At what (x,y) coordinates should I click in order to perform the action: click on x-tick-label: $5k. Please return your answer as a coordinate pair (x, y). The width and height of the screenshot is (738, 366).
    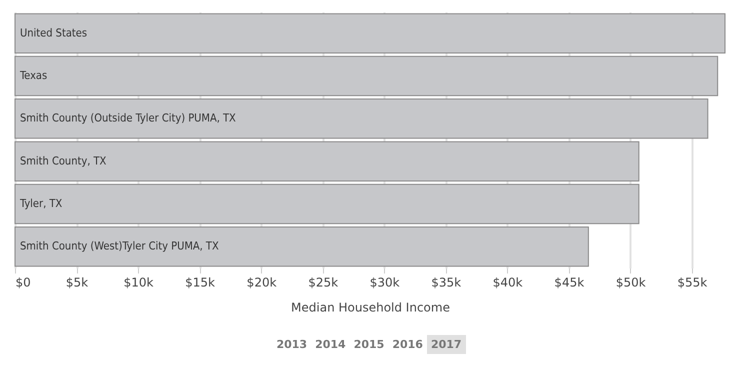
    Looking at the image, I should click on (77, 283).